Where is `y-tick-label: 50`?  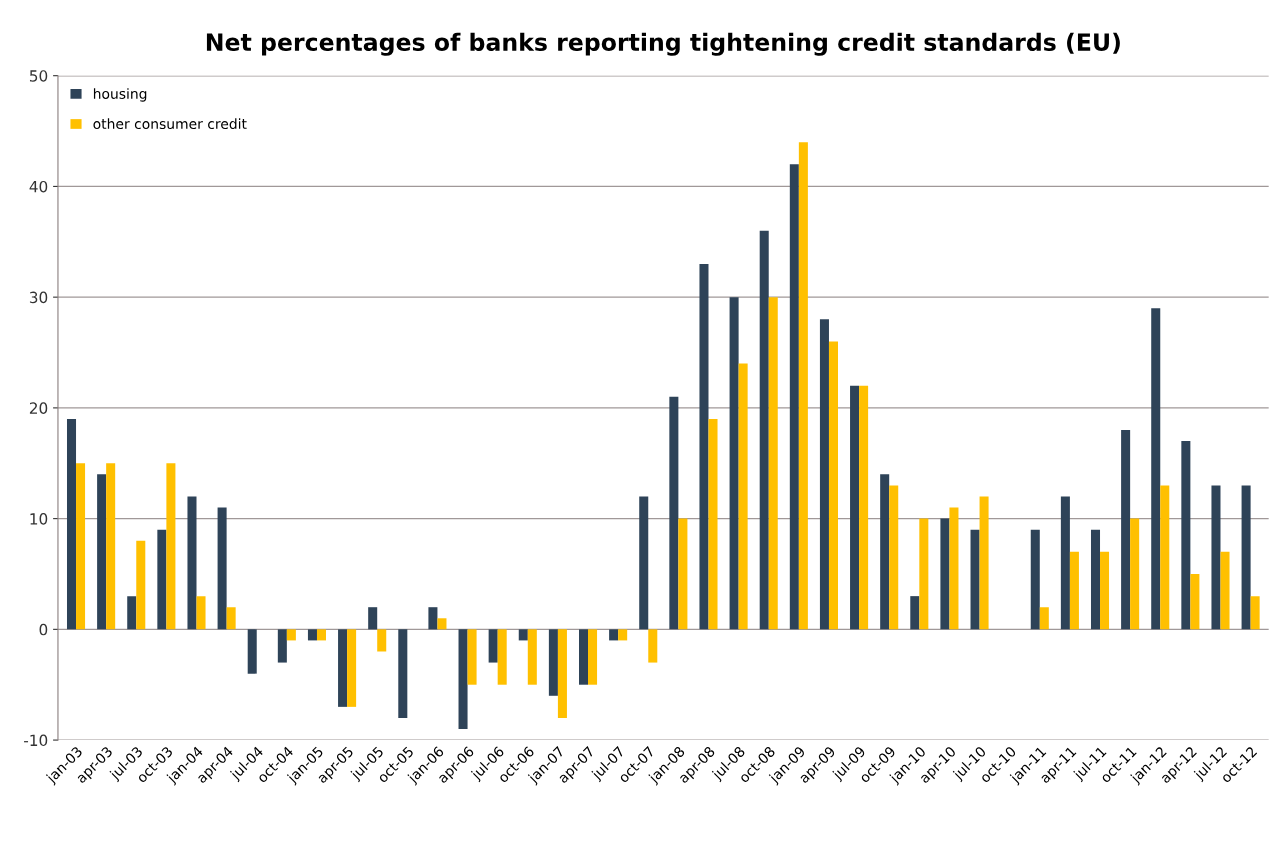
y-tick-label: 50 is located at coordinates (38, 76).